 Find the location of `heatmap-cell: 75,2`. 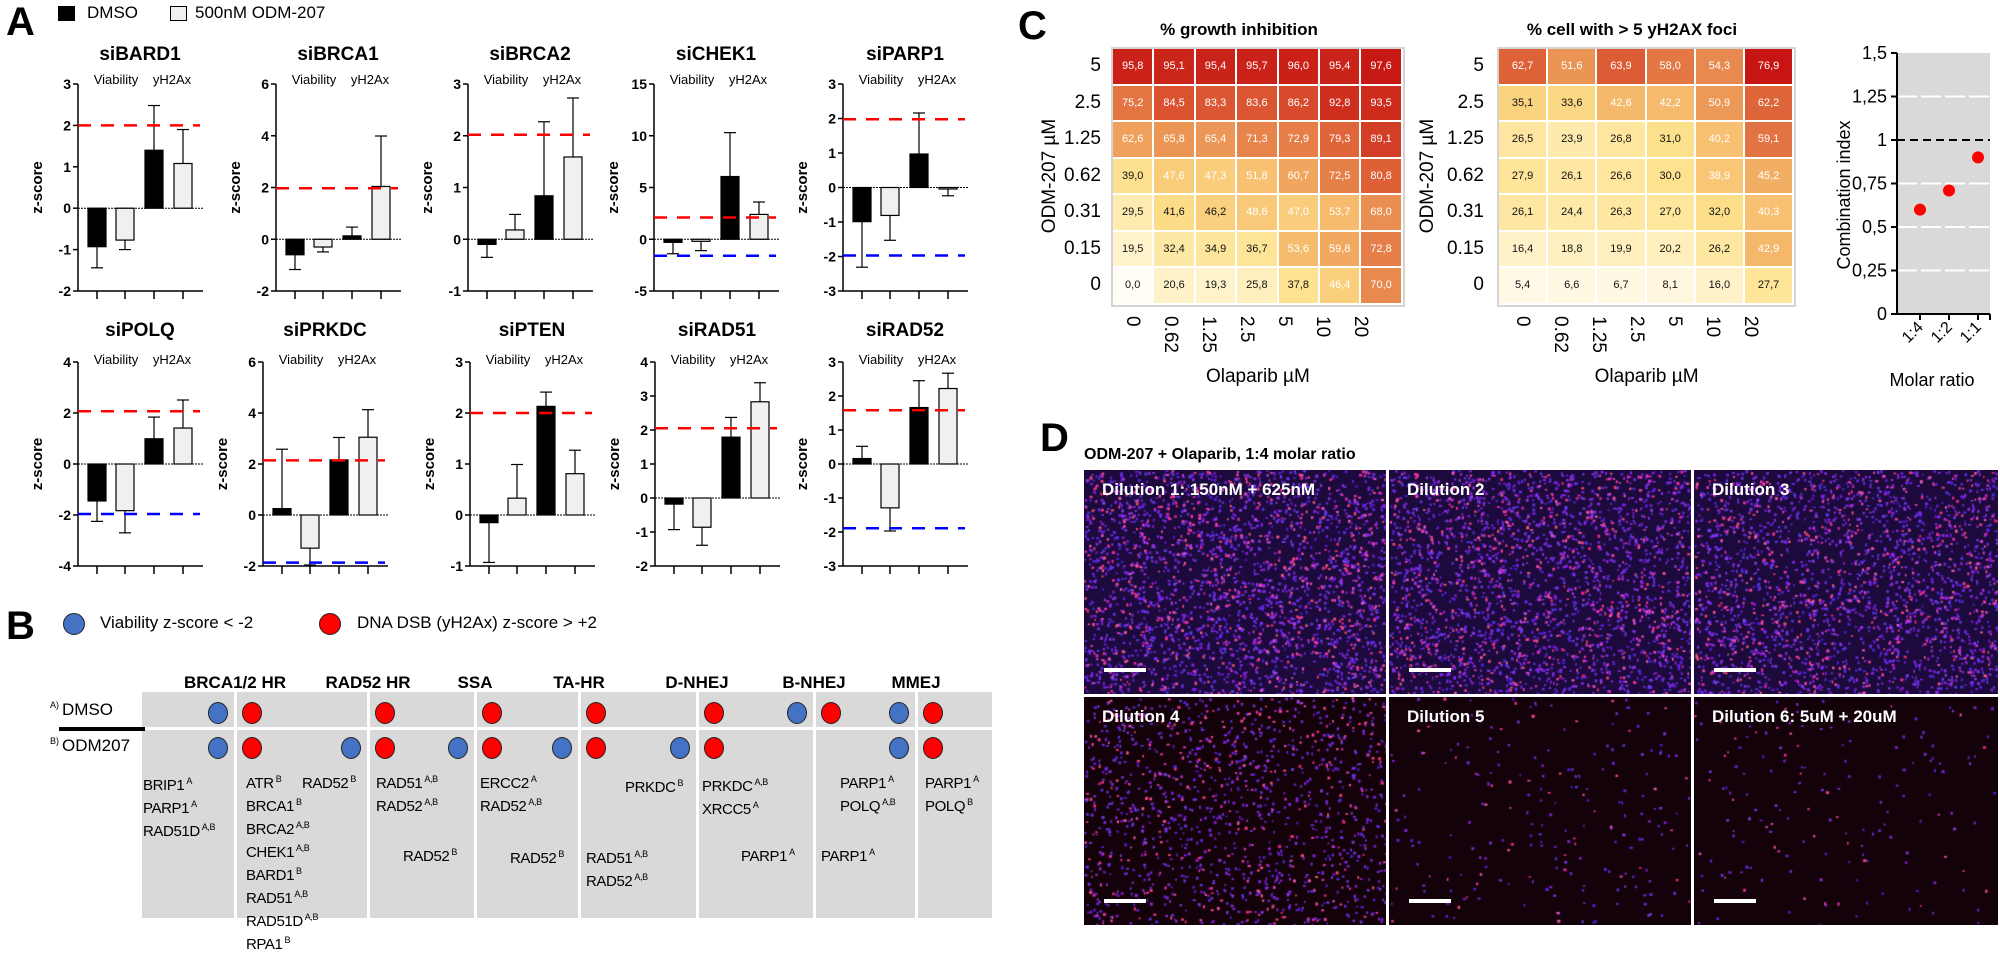

heatmap-cell: 75,2 is located at coordinates (1134, 103).